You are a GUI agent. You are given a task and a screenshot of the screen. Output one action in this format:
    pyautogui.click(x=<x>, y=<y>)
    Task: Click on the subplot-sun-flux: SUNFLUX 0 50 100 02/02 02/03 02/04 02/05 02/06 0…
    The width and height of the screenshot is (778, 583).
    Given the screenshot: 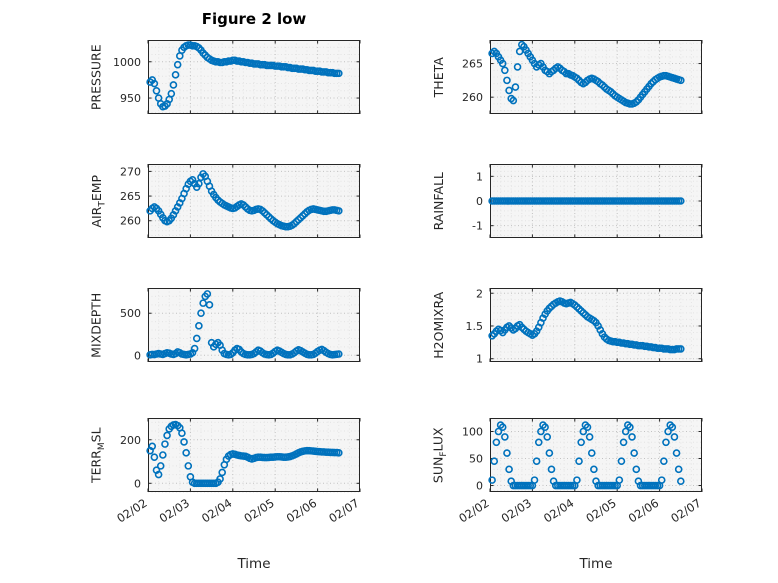 What is the action you would take?
    pyautogui.click(x=567, y=495)
    